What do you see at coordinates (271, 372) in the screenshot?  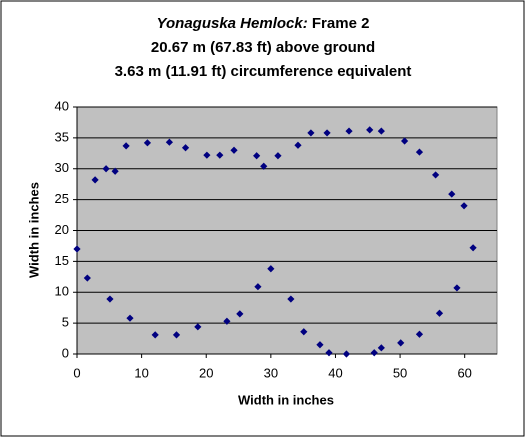 I see `x-tick-label: 30` at bounding box center [271, 372].